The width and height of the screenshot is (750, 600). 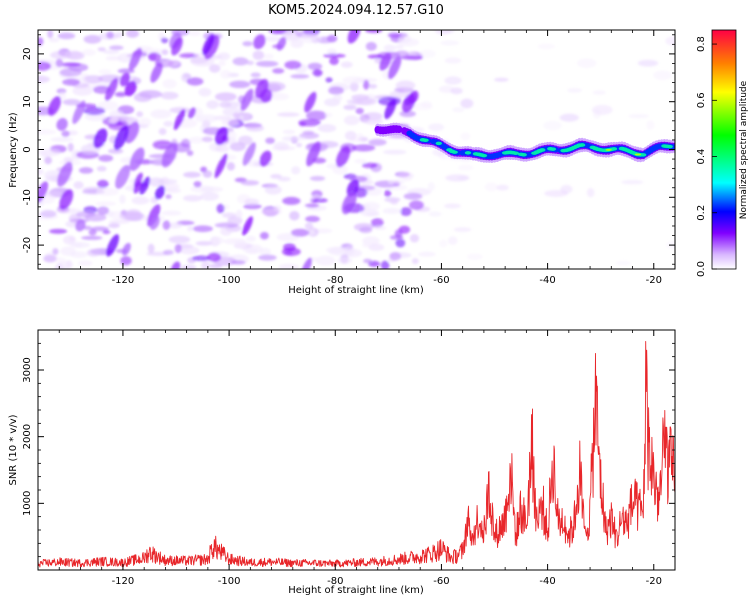 I want to click on snr-xtick-label: -40, so click(x=547, y=581).